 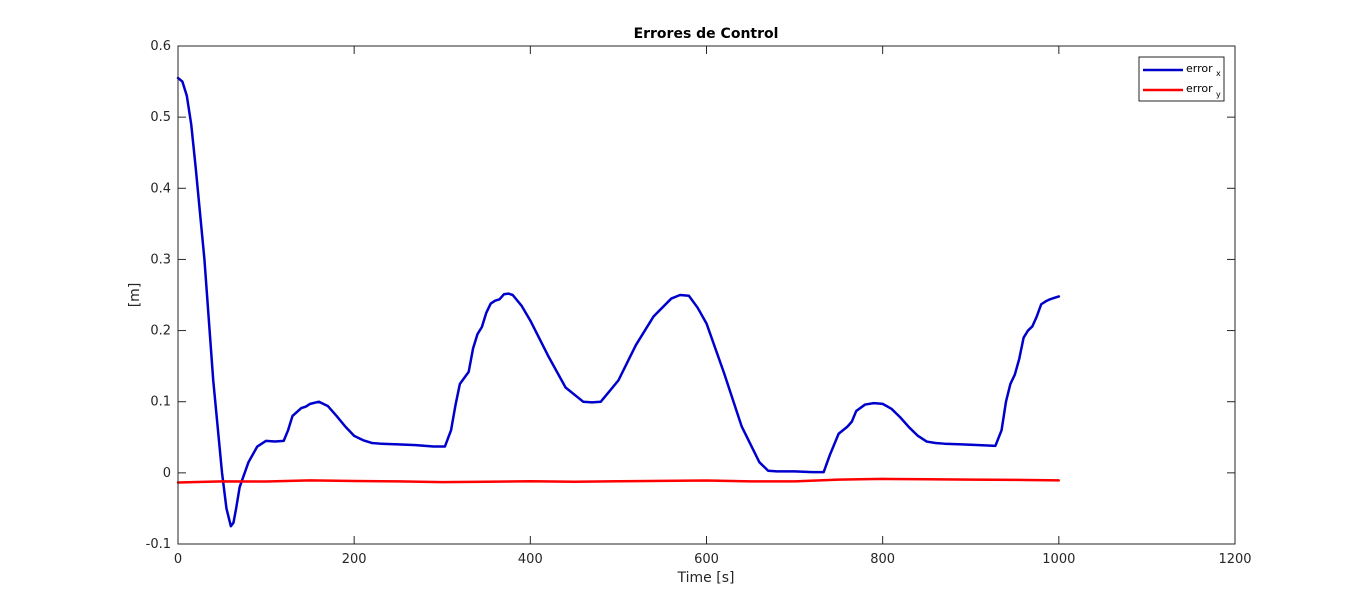 What do you see at coordinates (158, 544) in the screenshot?
I see `y-tick-label: -0.1` at bounding box center [158, 544].